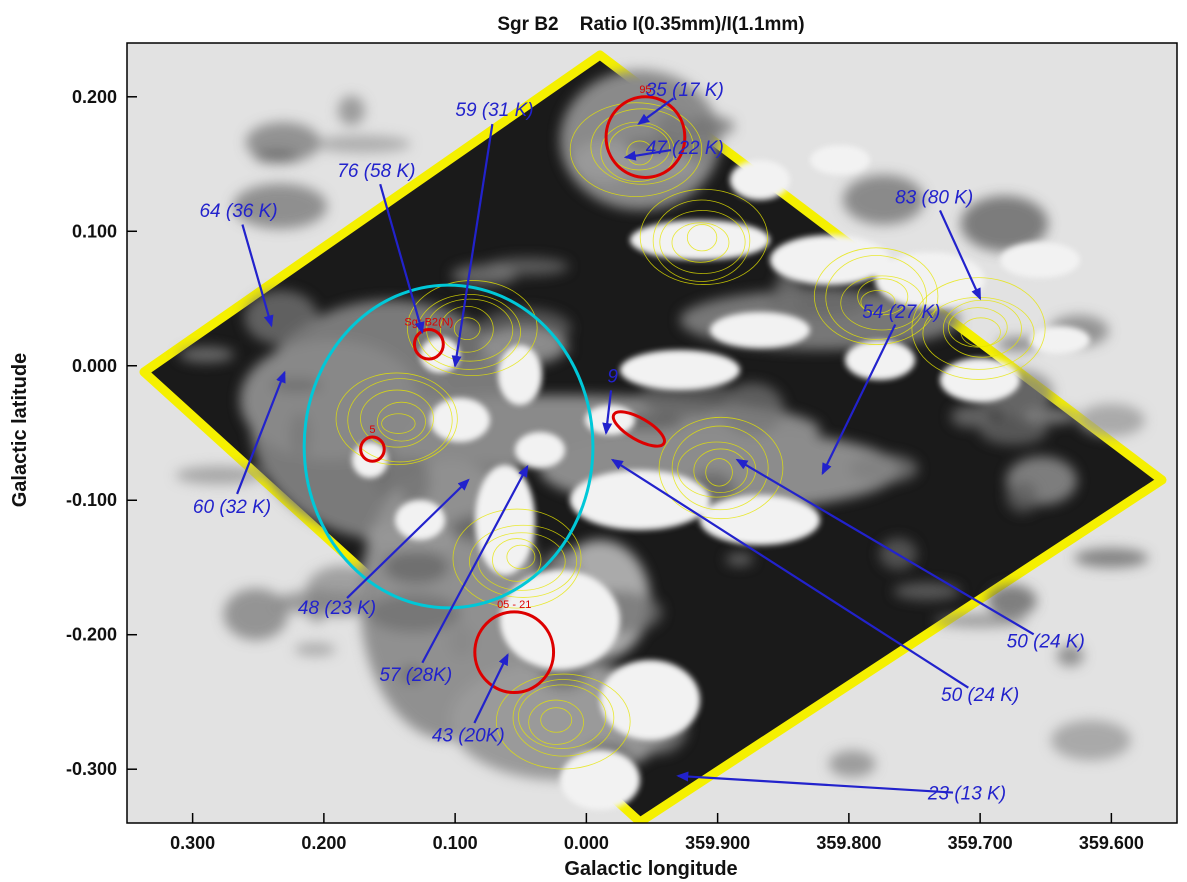 The image size is (1187, 882). I want to click on annotation-label: 9, so click(612, 377).